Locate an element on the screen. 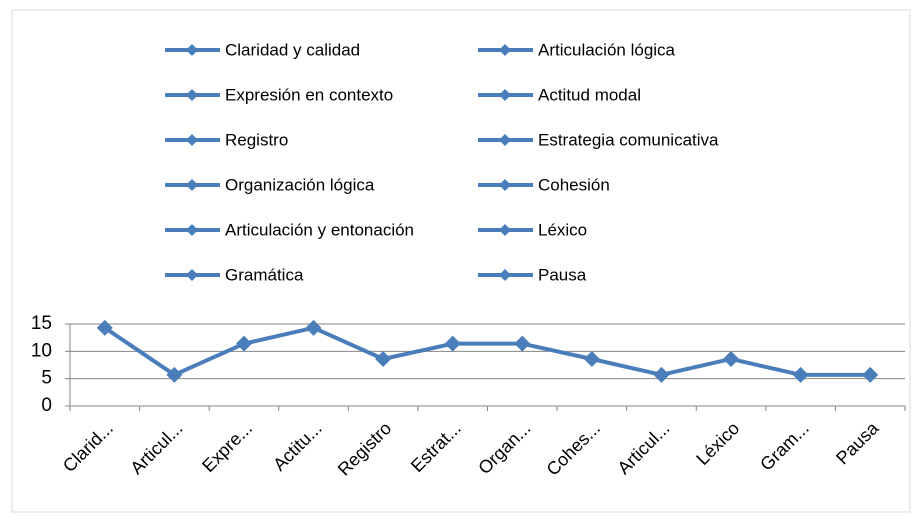 The width and height of the screenshot is (923, 525). legend-label: Articulación y entonación is located at coordinates (319, 229).